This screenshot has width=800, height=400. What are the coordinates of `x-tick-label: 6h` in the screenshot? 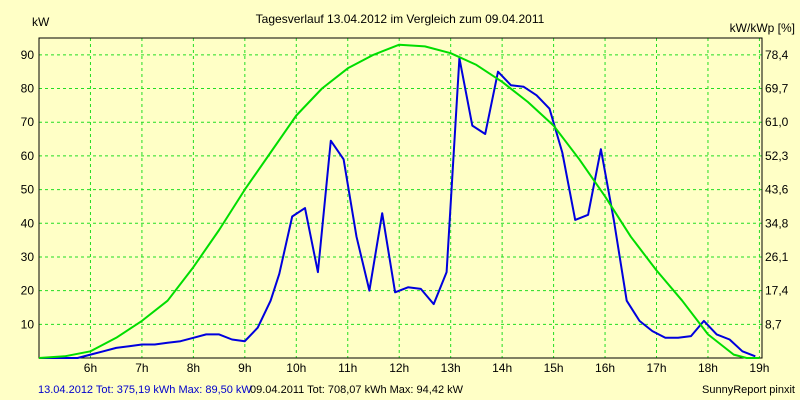 It's located at (90, 368).